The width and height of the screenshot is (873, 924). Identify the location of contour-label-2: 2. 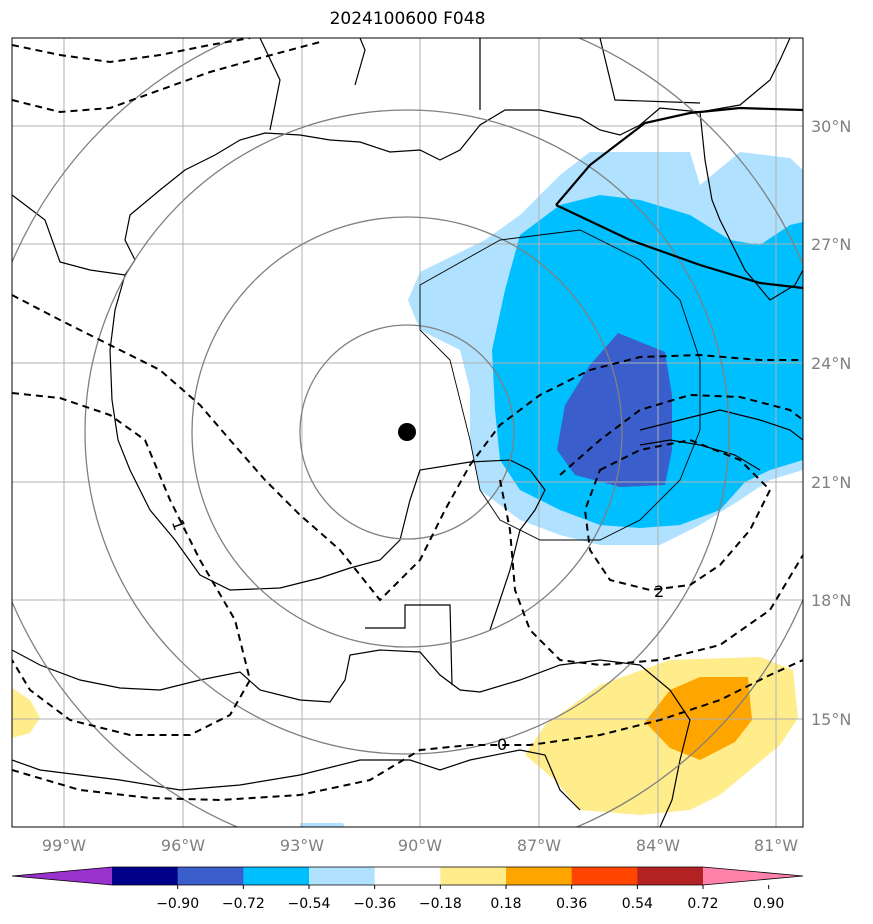
(659, 591).